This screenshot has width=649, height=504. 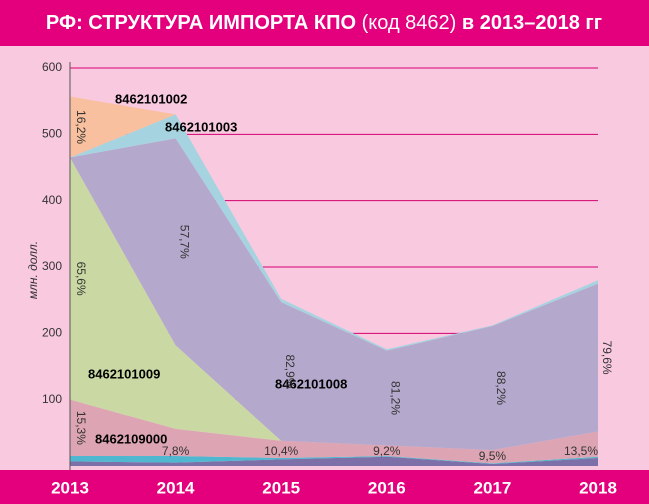 I want to click on title-period: в 2013–2018 гг, so click(x=532, y=23).